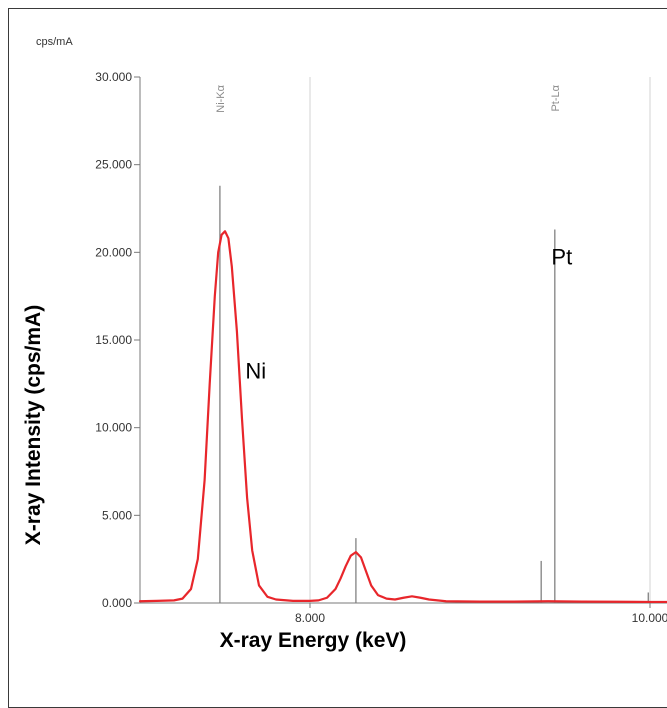  Describe the element at coordinates (117, 603) in the screenshot. I see `y-tick-label-0: 0.000` at that location.